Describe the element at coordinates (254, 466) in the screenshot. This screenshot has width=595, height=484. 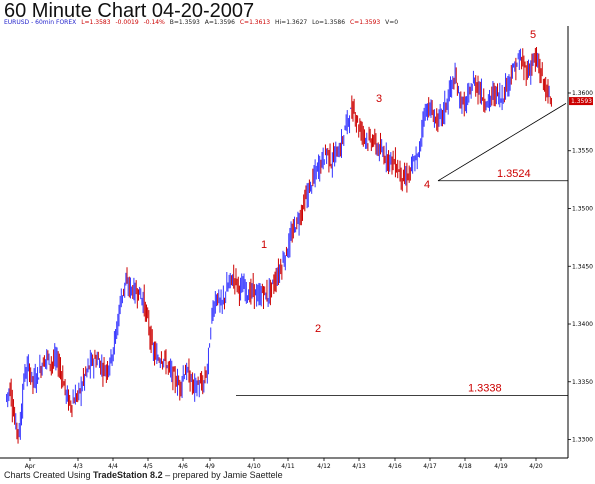
I see `x-tick-label: 4/10` at that location.